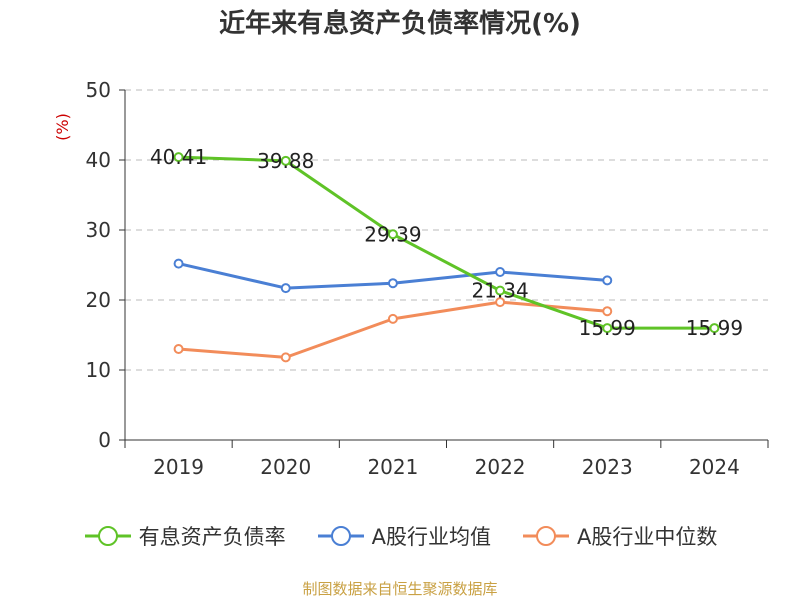  Describe the element at coordinates (647, 537) in the screenshot. I see `legend-label: A股行业中位数` at that location.